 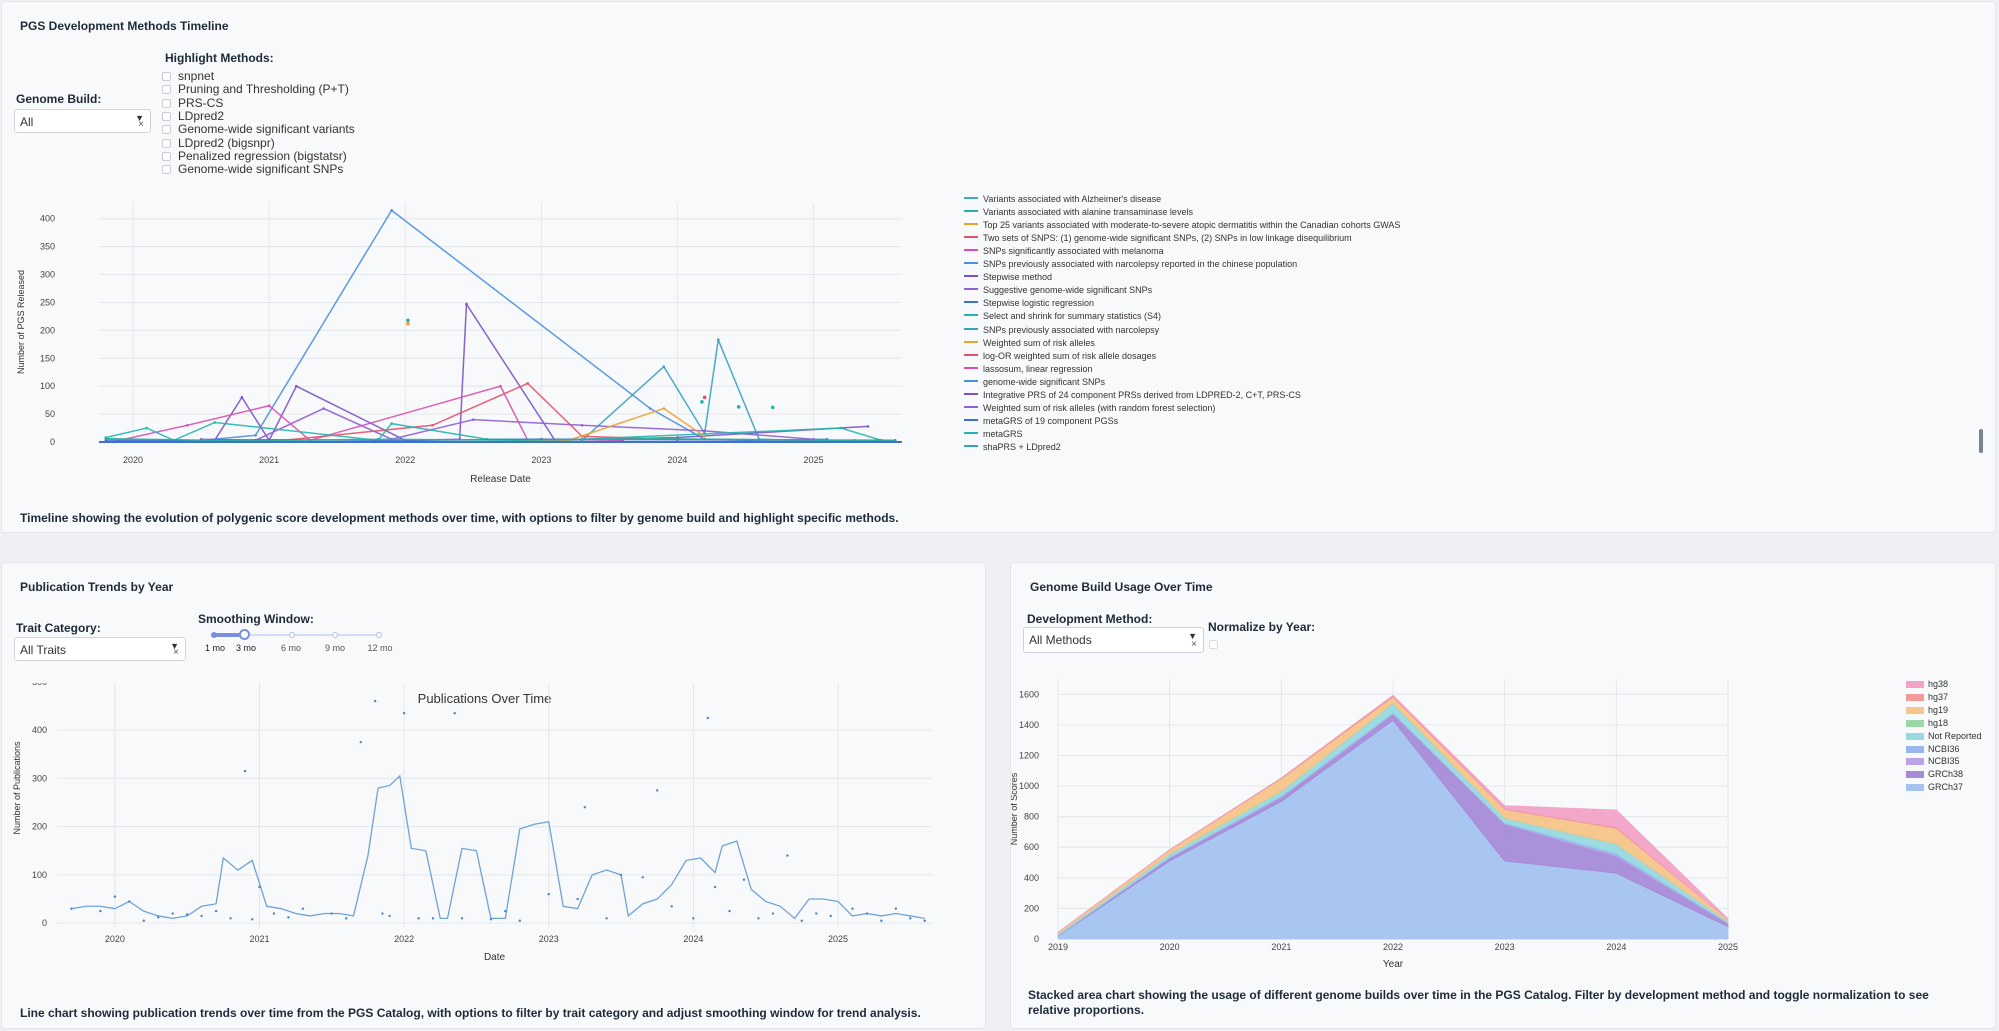 What do you see at coordinates (485, 698) in the screenshot?
I see `chart-title: Publications Over Time` at bounding box center [485, 698].